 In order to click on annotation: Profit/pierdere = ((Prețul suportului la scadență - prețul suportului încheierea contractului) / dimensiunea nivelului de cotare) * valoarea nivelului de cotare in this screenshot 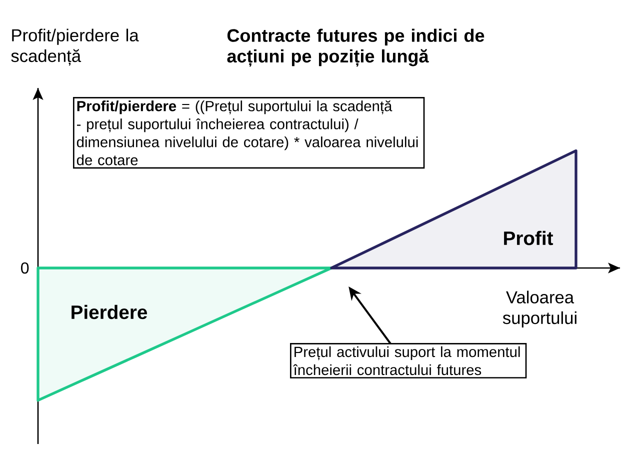, I will do `click(247, 133)`.